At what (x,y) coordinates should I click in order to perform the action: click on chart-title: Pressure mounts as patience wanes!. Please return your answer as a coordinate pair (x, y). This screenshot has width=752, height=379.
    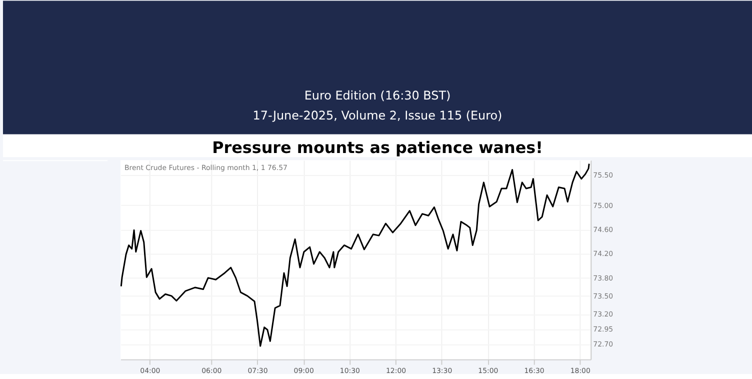
    Looking at the image, I should click on (377, 148).